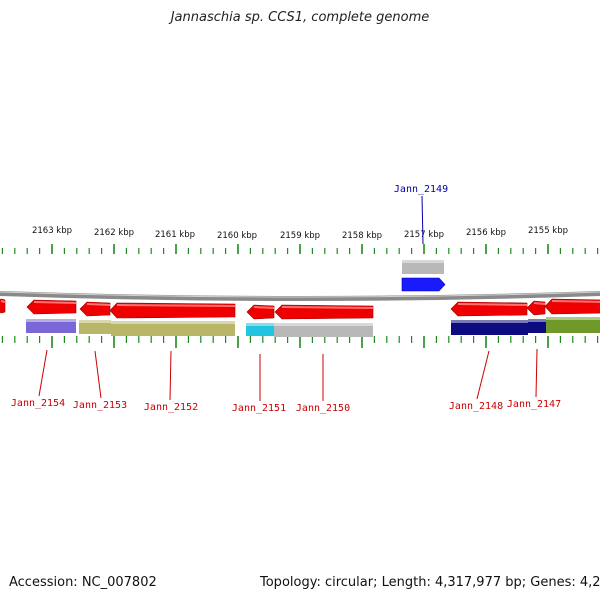  I want to click on gene-label: Jann_2151, so click(259, 408).